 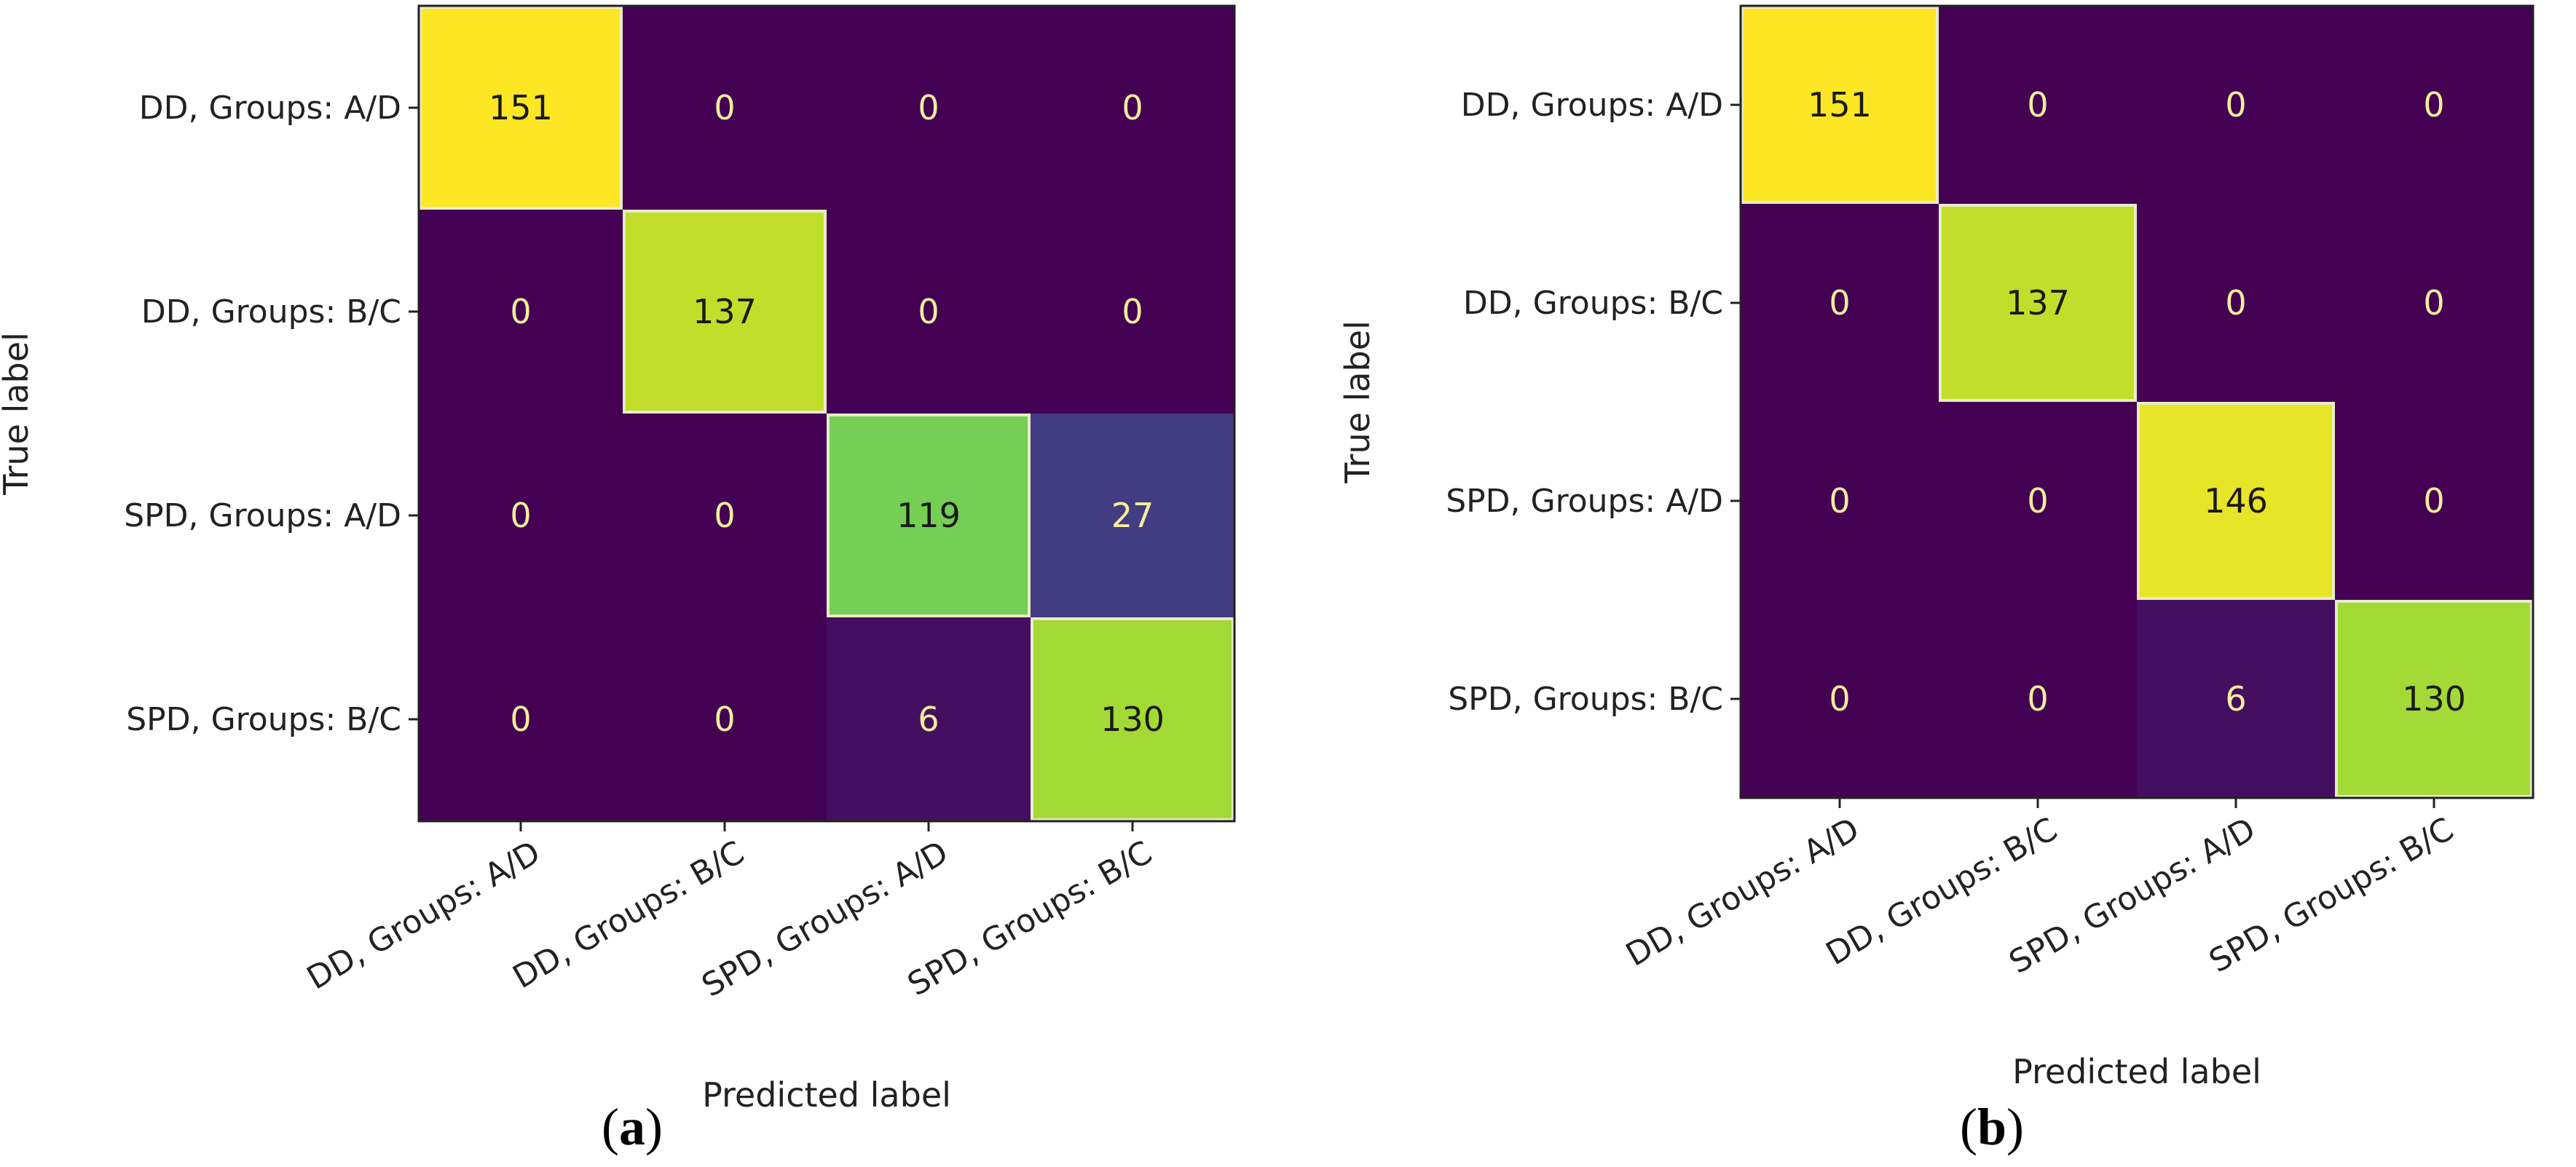 I want to click on caption-b: (b), so click(x=1992, y=1127).